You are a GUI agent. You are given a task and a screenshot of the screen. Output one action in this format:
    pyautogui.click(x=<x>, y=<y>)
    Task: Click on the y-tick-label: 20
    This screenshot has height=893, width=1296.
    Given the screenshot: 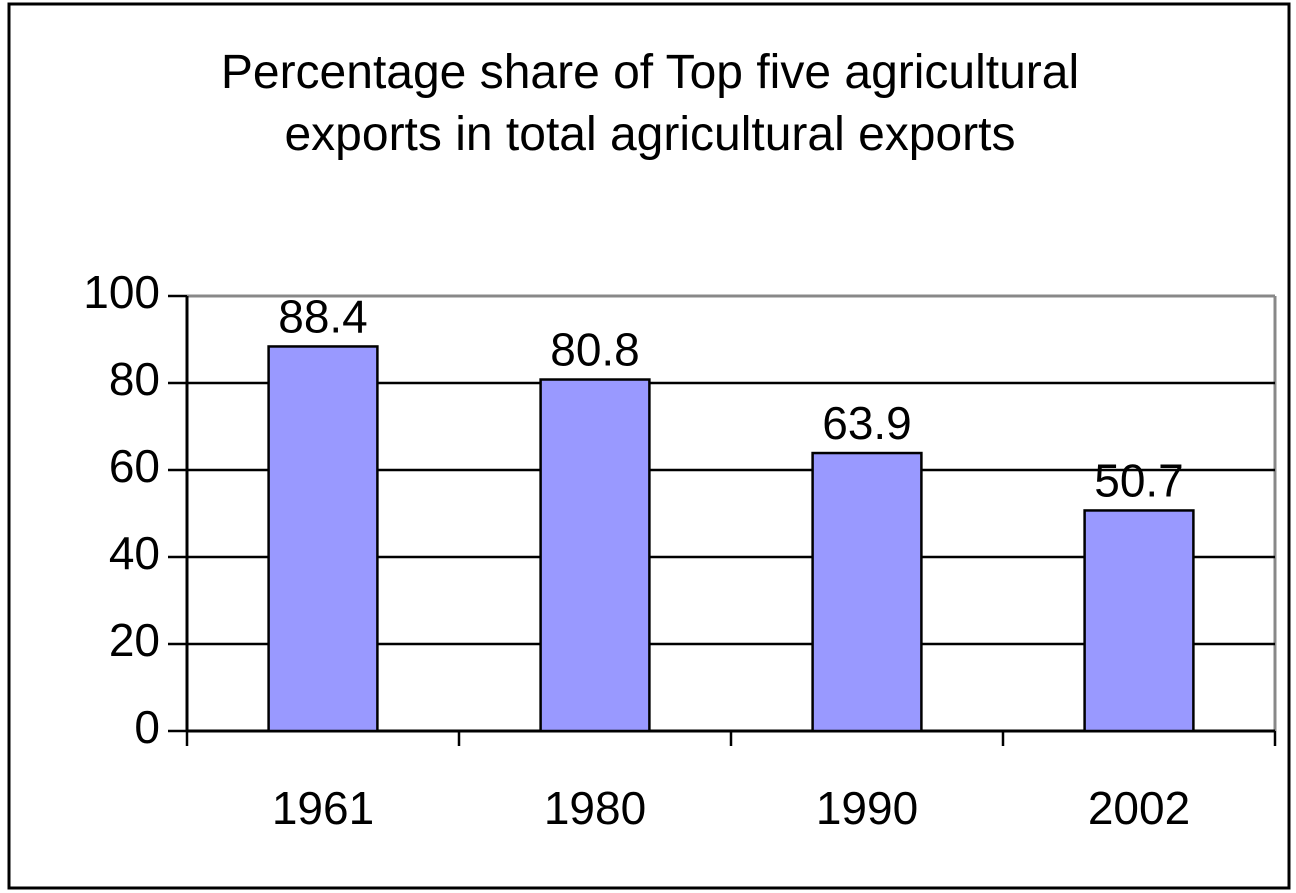 What is the action you would take?
    pyautogui.click(x=134, y=640)
    